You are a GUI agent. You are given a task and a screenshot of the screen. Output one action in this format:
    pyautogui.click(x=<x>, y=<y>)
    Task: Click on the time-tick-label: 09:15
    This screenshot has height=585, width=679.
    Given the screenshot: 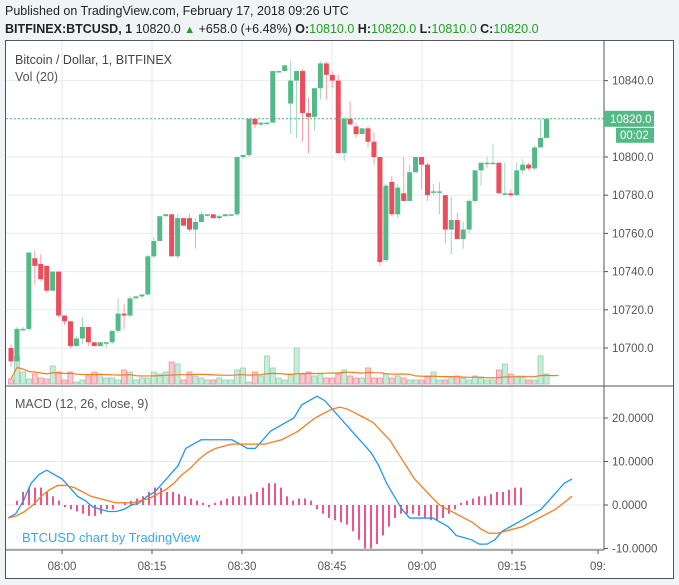 What is the action you would take?
    pyautogui.click(x=512, y=567)
    